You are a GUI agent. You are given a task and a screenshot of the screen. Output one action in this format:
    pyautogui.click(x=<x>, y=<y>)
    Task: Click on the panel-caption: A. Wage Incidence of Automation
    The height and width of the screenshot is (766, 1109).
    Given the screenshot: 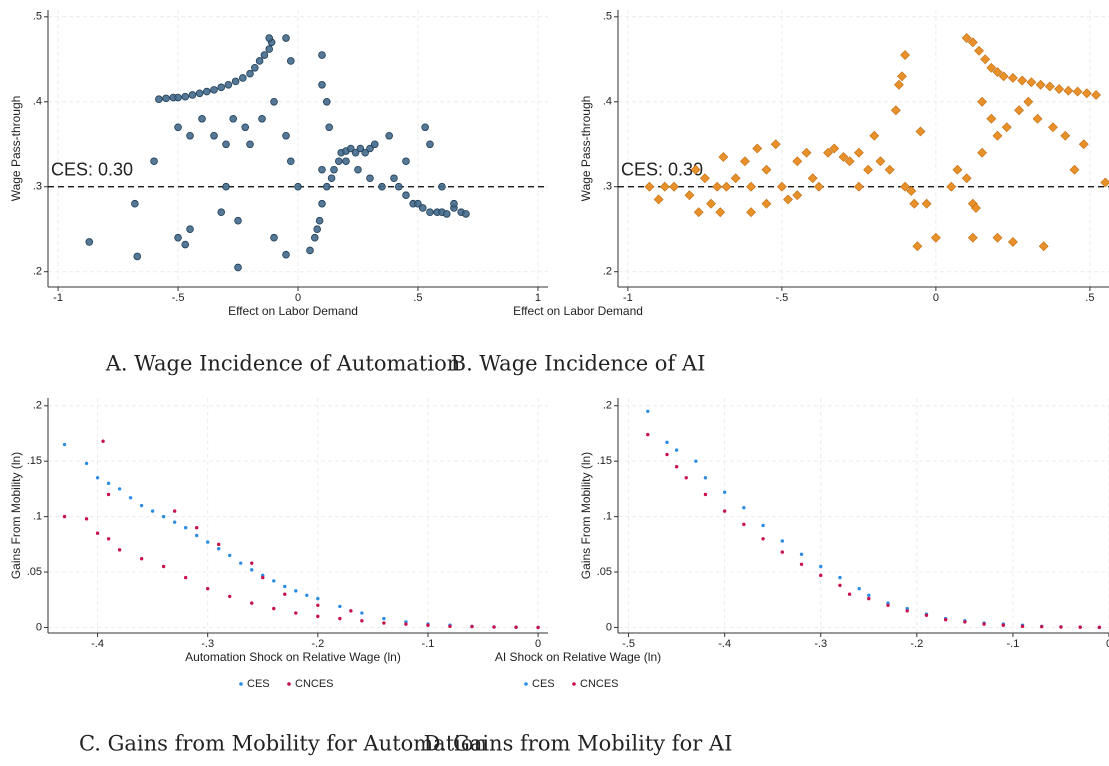 What is the action you would take?
    pyautogui.click(x=283, y=364)
    